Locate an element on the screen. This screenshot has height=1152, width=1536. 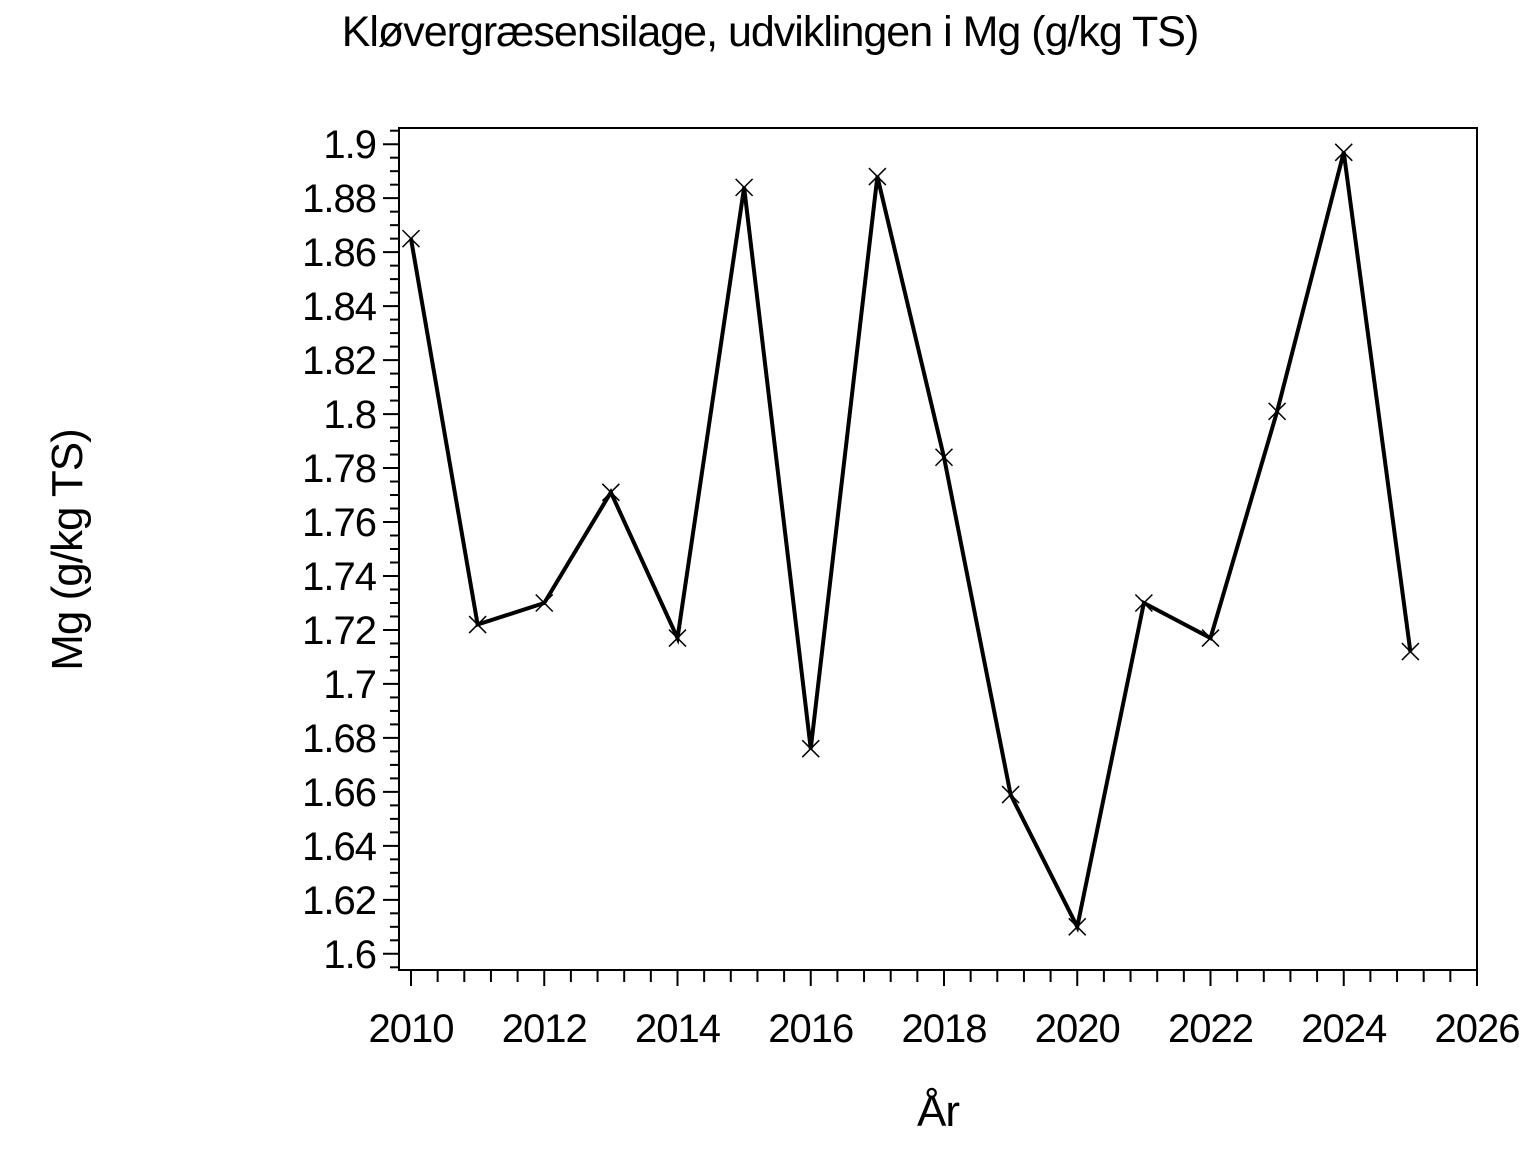
y-tick-label: 1.6 is located at coordinates (349, 955).